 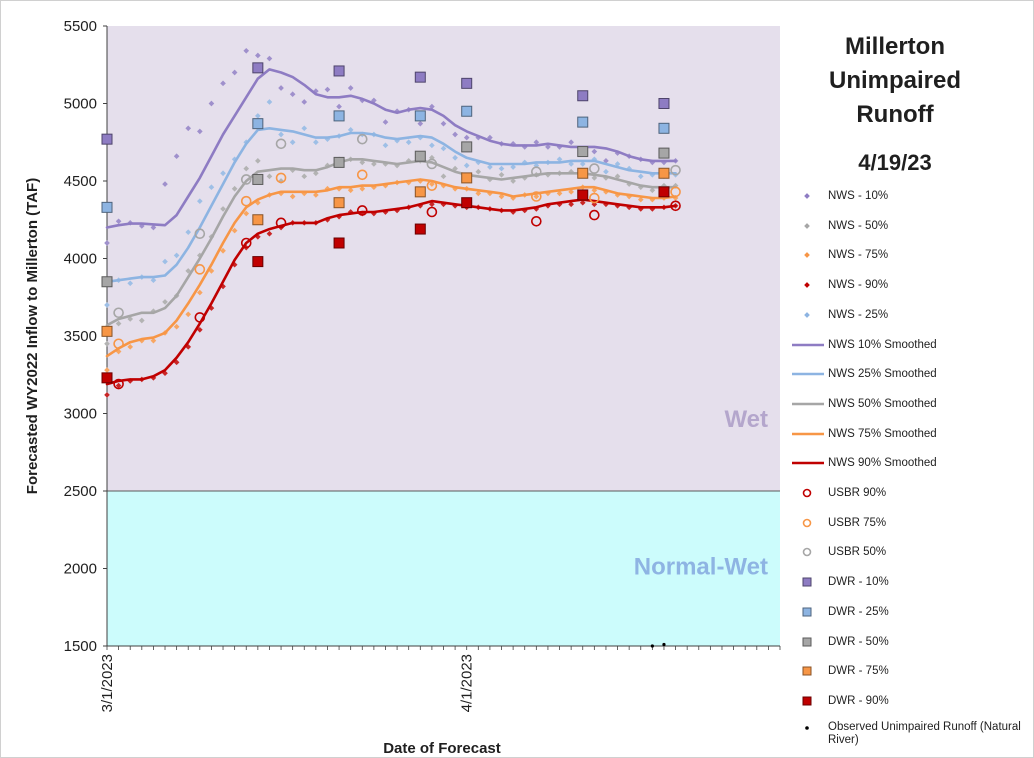 I want to click on series-dwr-75-, so click(x=385, y=252).